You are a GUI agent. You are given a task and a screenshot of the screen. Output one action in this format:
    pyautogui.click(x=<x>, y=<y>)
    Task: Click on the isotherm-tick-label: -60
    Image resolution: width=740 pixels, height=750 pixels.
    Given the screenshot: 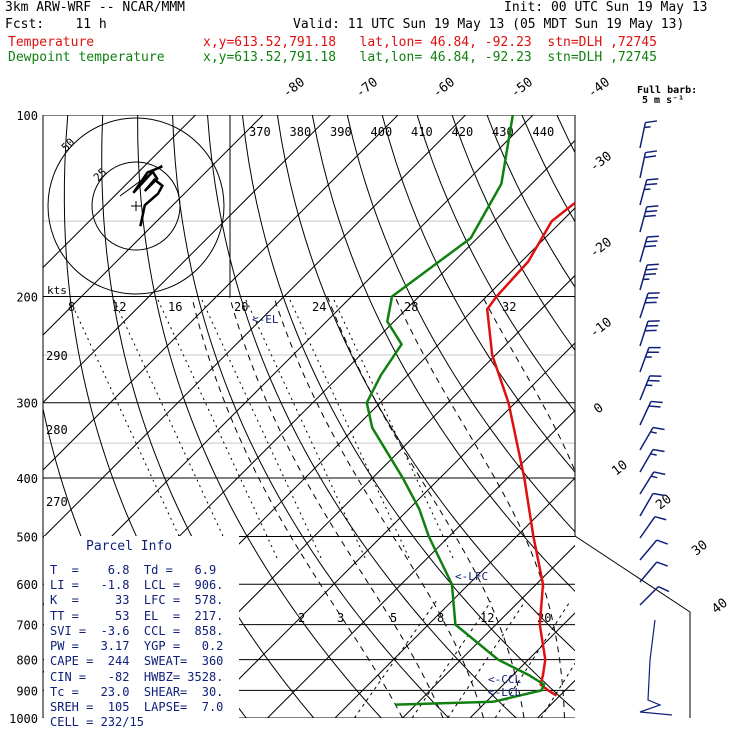 What is the action you would take?
    pyautogui.click(x=444, y=88)
    